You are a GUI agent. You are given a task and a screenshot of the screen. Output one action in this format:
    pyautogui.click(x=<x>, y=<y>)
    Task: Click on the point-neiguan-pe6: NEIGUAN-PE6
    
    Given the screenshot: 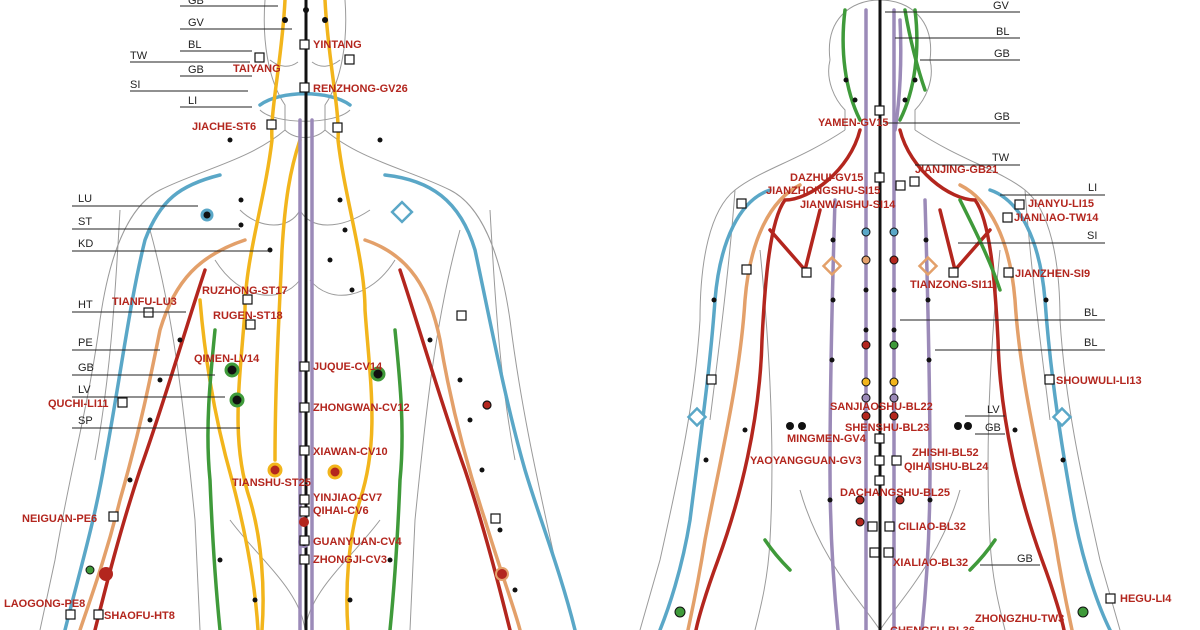 What is the action you would take?
    pyautogui.click(x=59, y=519)
    